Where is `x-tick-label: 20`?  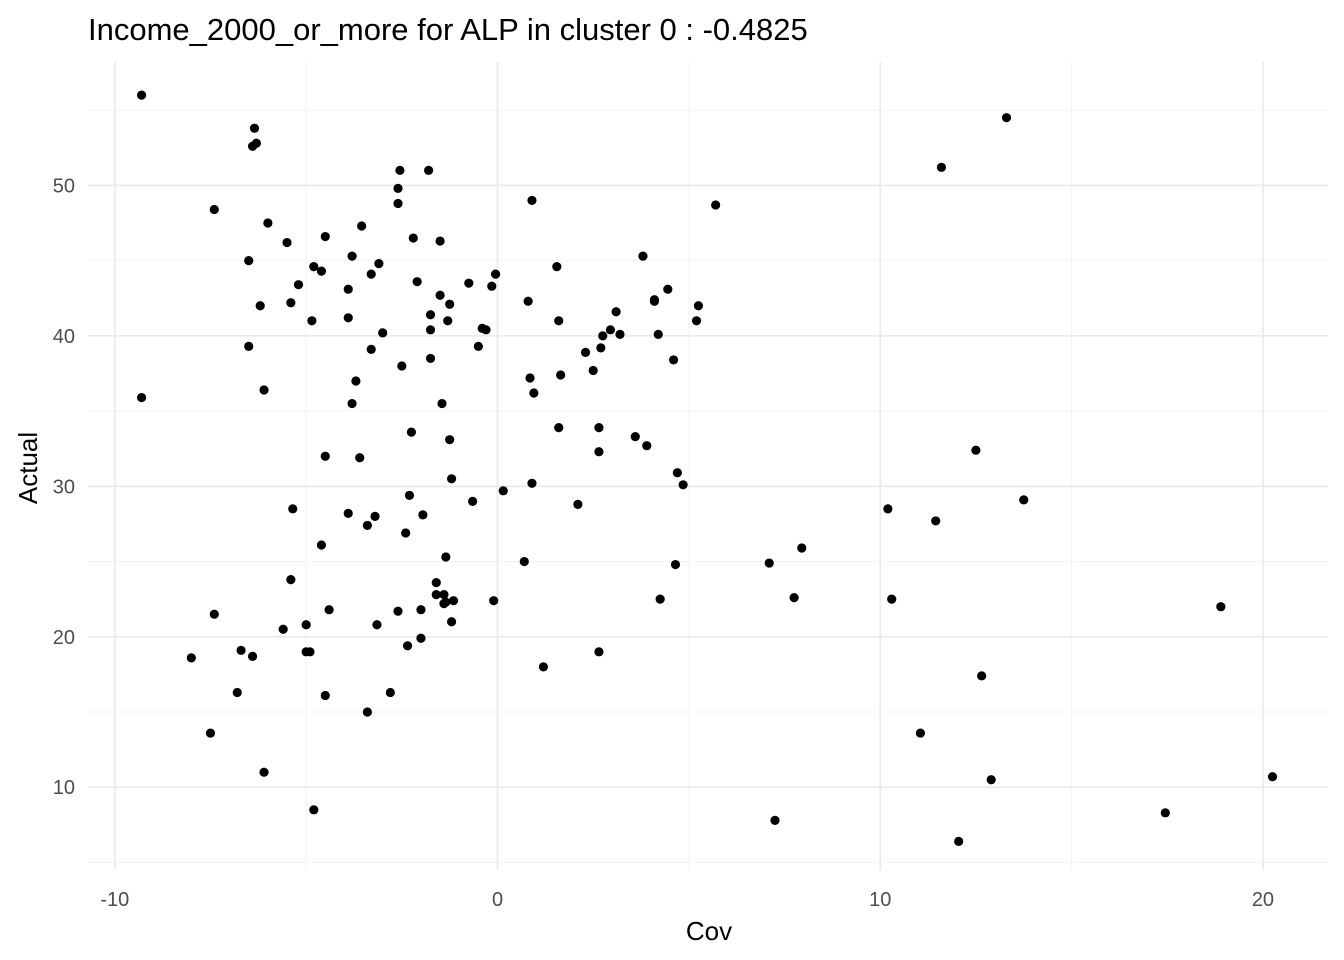 x-tick-label: 20 is located at coordinates (1263, 900).